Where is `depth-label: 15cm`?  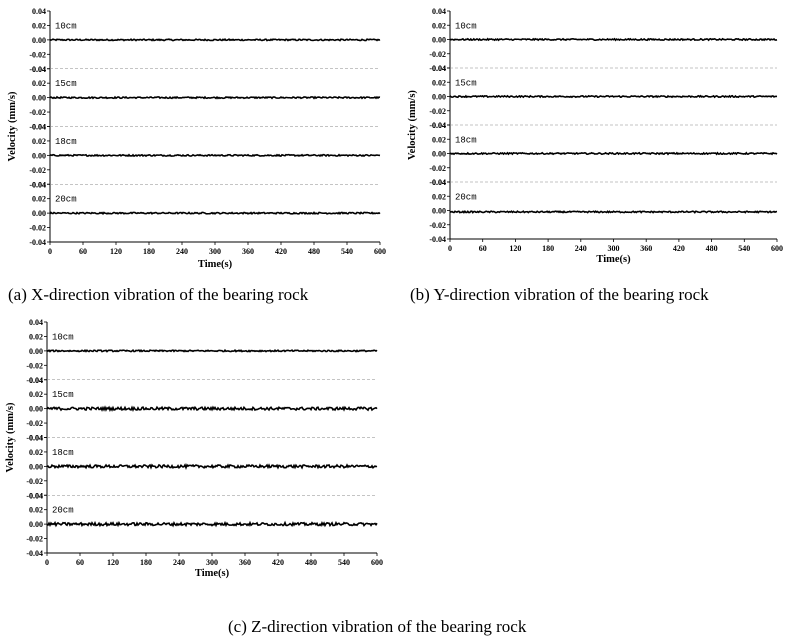
depth-label: 15cm is located at coordinates (63, 395).